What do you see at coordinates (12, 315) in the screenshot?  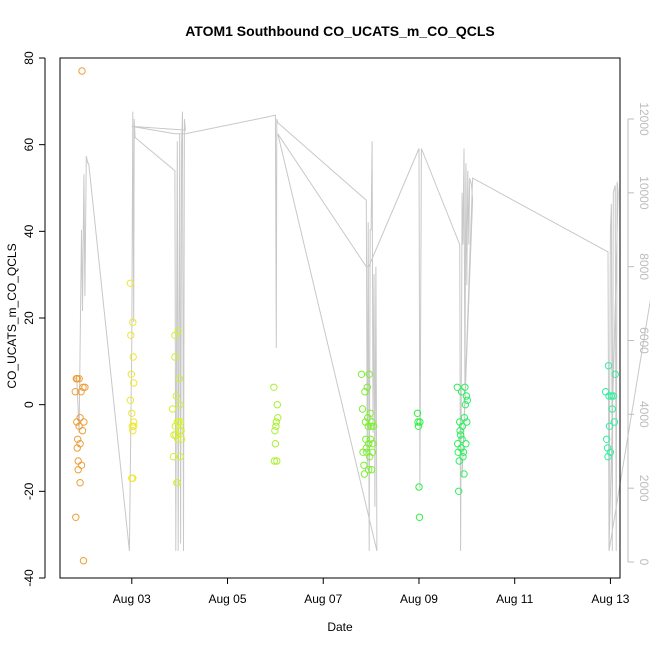 I see `y-axis-label: CO_UCATS_m_CO_QCLS` at bounding box center [12, 315].